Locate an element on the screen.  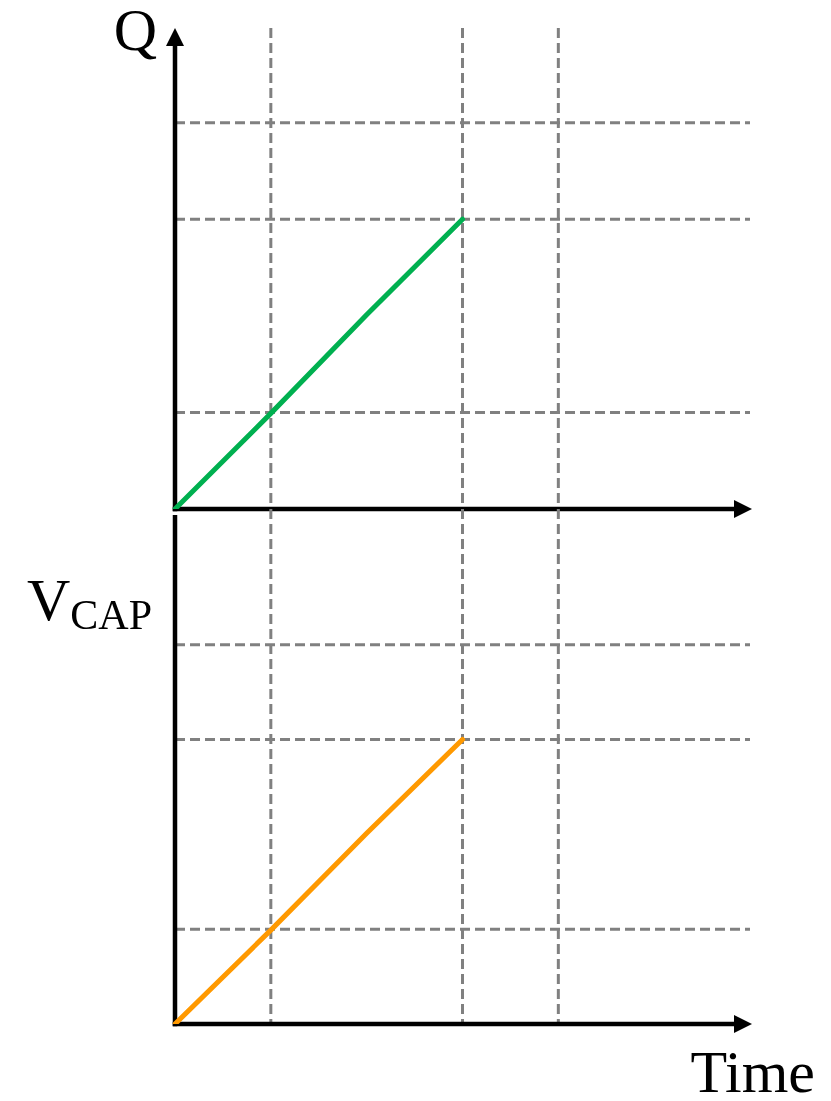
x-axis-title: Time is located at coordinates (752, 1070).